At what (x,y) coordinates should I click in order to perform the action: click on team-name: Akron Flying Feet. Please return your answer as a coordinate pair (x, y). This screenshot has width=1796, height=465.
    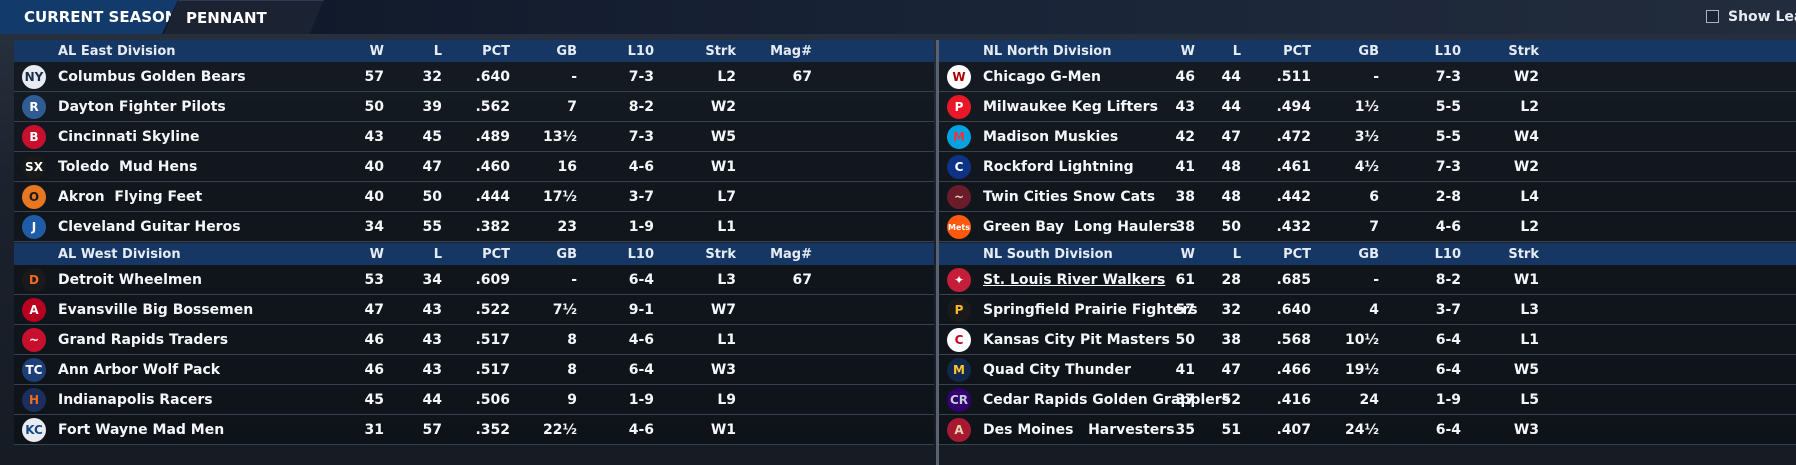
    Looking at the image, I should click on (130, 196).